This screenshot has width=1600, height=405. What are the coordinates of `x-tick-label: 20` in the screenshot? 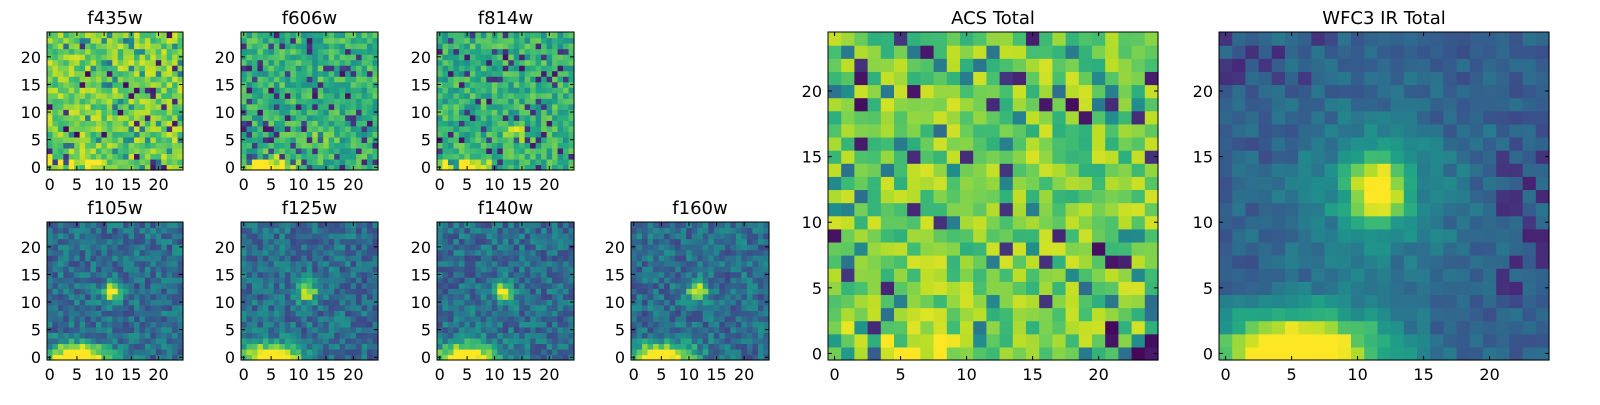 It's located at (158, 374).